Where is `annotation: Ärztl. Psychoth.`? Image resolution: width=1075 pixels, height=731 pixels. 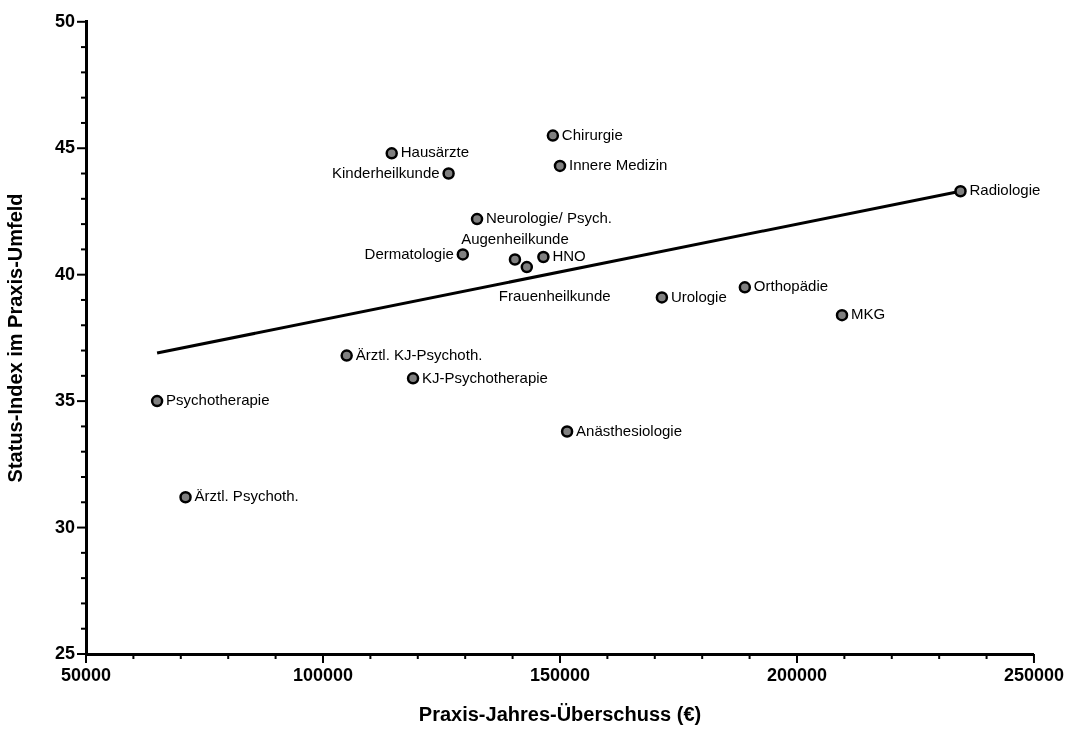
annotation: Ärztl. Psychoth. is located at coordinates (246, 496).